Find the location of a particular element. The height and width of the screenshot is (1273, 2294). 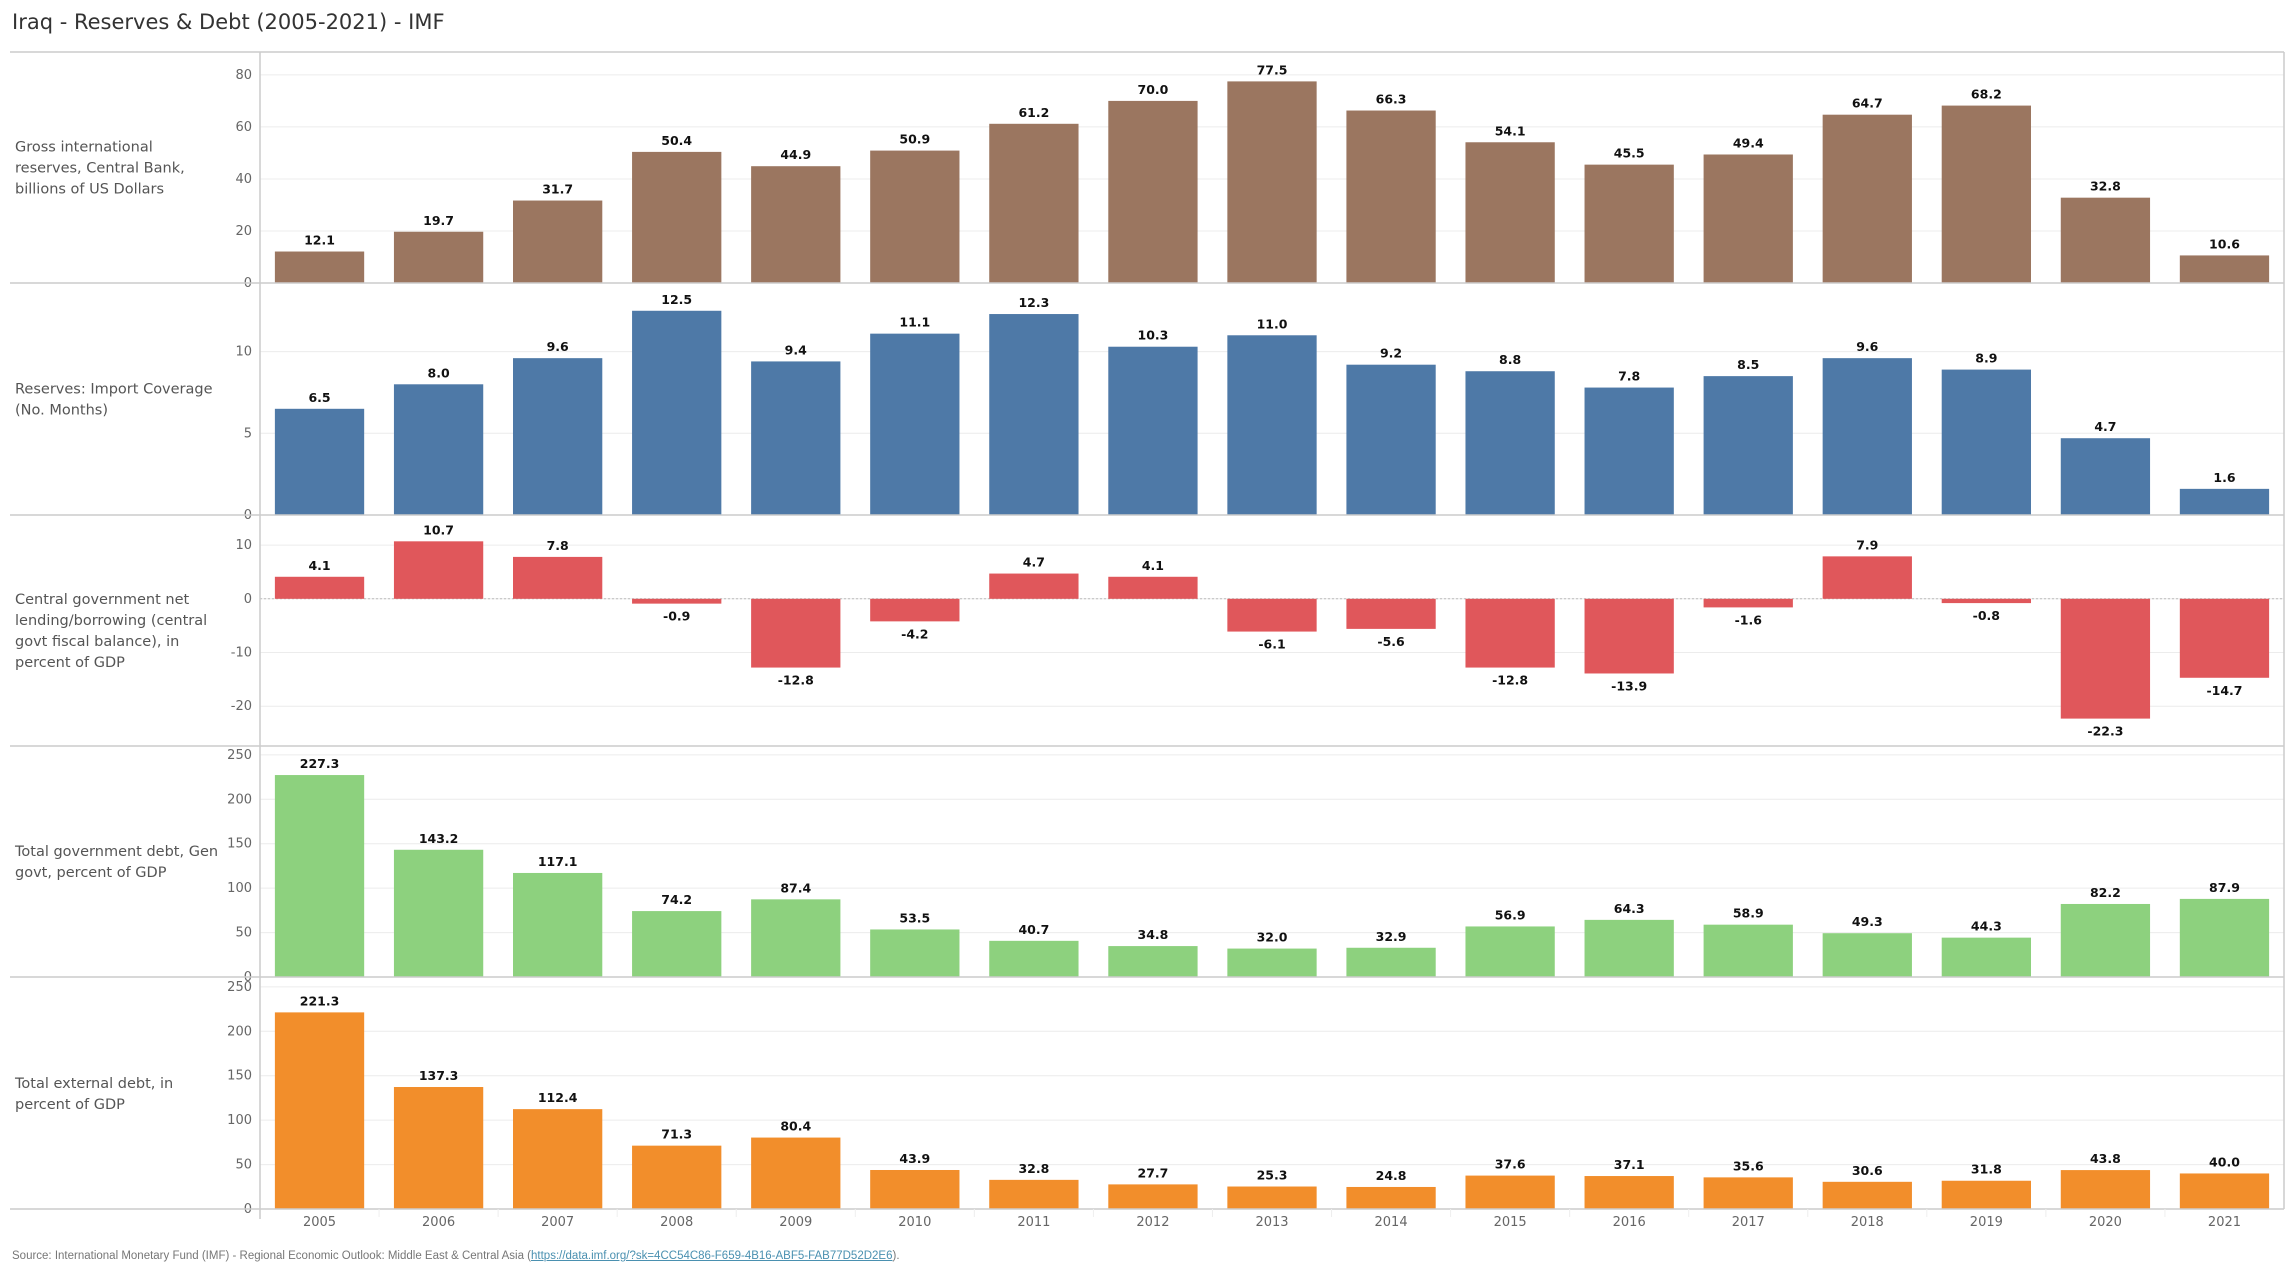

bar-govt_debt-2012 is located at coordinates (1153, 961).